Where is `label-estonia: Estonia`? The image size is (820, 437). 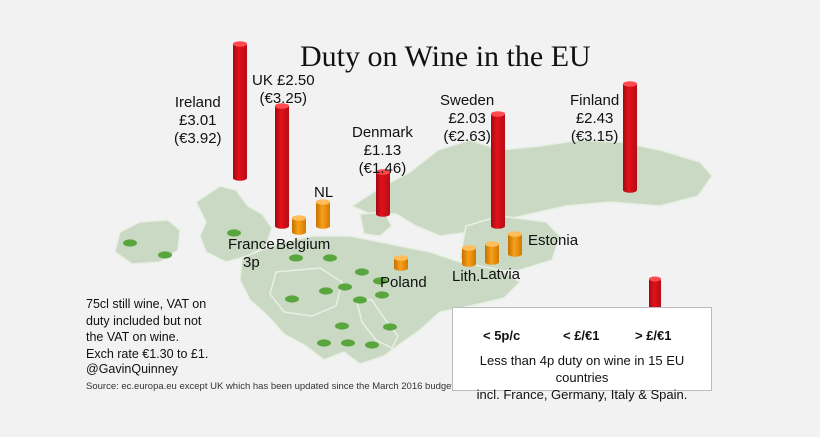
label-estonia: Estonia is located at coordinates (553, 240).